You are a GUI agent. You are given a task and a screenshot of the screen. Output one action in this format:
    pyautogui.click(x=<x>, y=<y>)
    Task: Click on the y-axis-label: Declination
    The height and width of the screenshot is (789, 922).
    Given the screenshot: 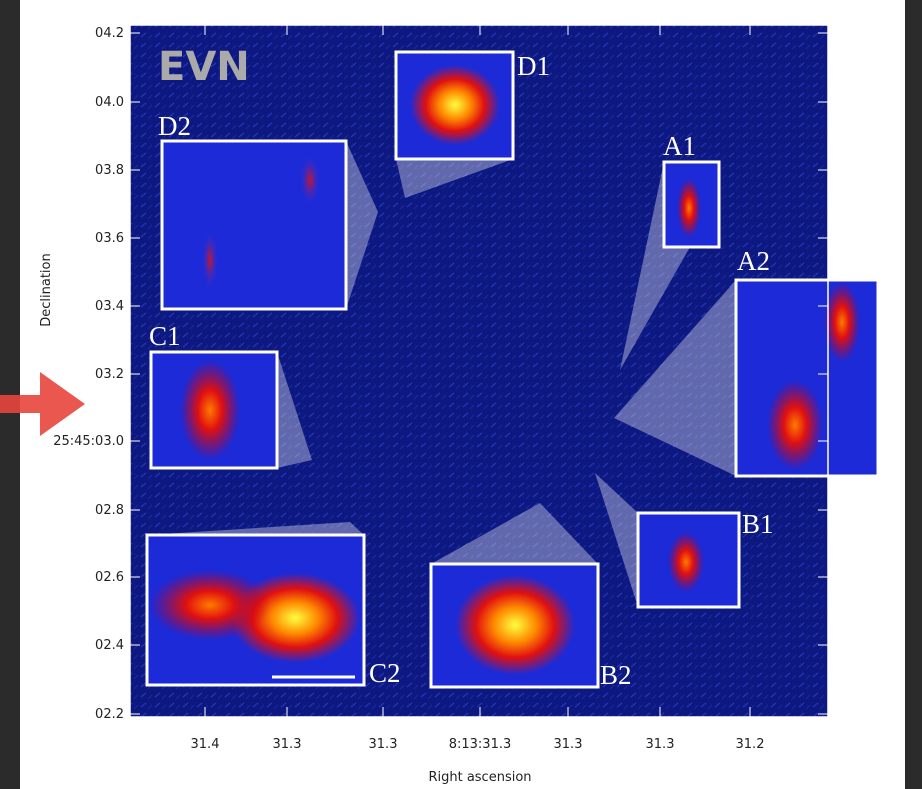 What is the action you would take?
    pyautogui.click(x=46, y=290)
    